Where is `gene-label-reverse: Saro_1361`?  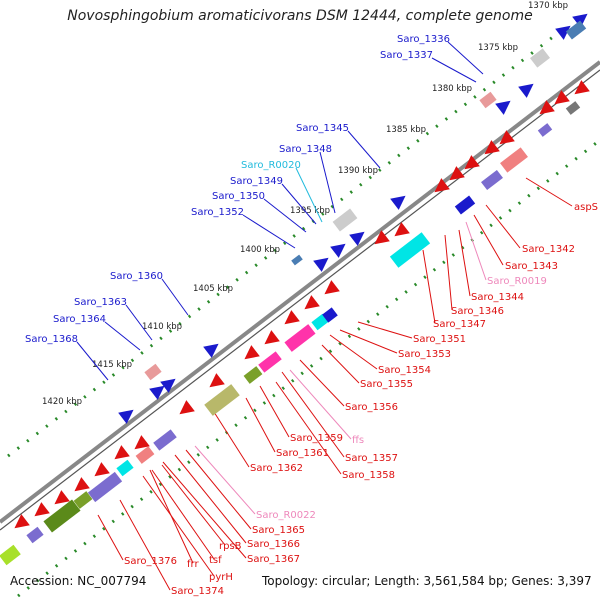
gene-label-reverse: Saro_1361 is located at coordinates (302, 453).